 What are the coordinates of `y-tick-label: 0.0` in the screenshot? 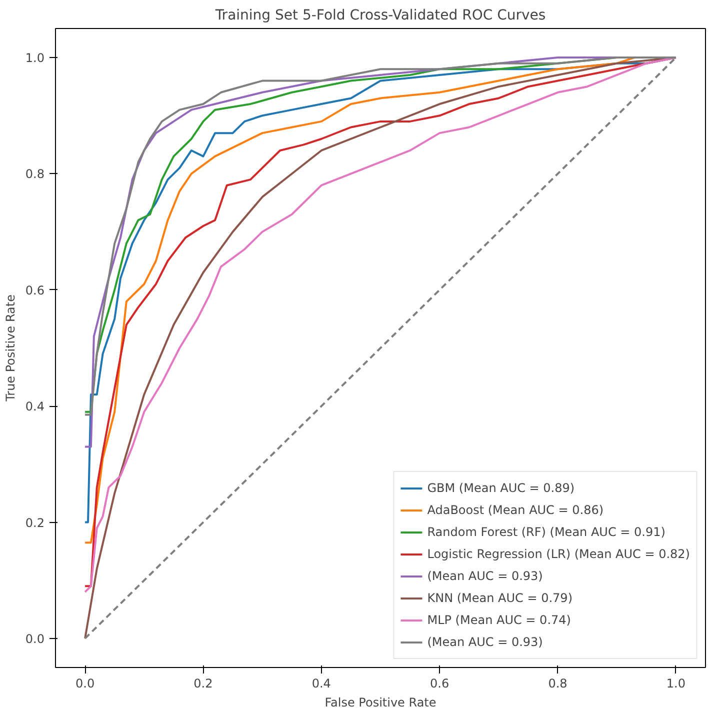 It's located at (35, 639).